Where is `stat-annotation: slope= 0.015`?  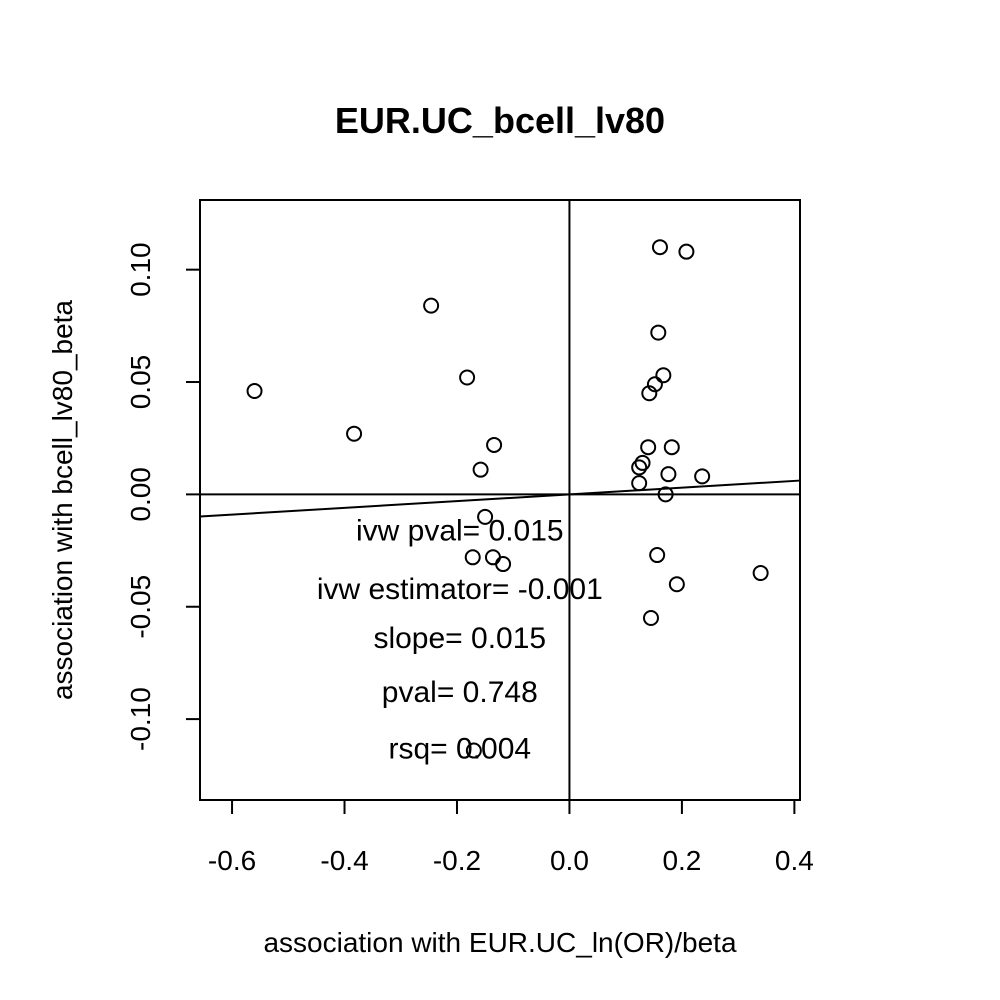 stat-annotation: slope= 0.015 is located at coordinates (459, 638).